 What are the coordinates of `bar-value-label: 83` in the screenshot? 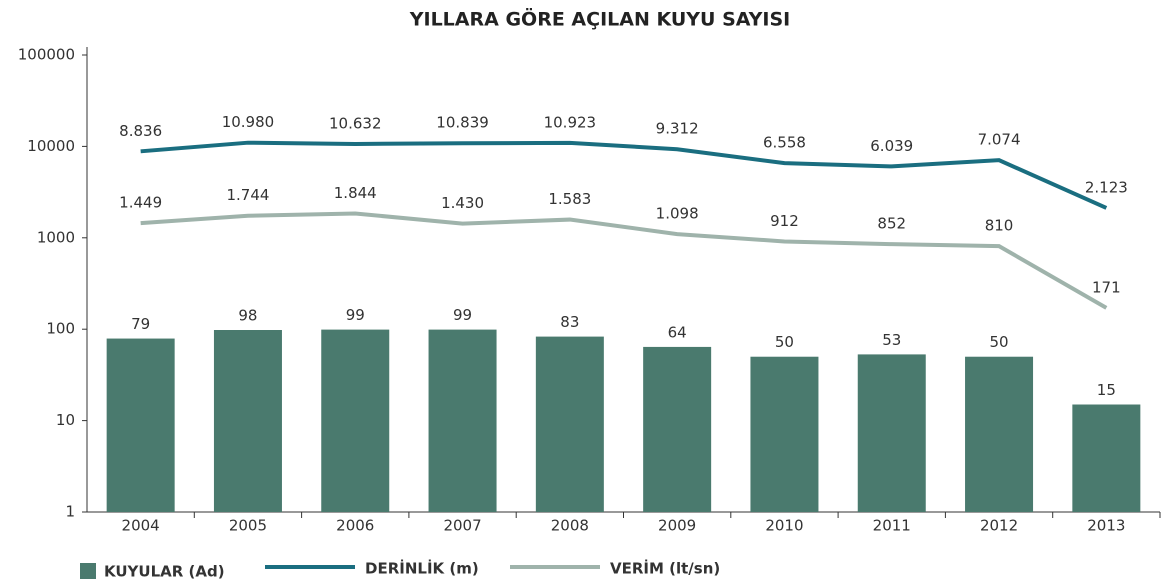 It's located at (569, 322).